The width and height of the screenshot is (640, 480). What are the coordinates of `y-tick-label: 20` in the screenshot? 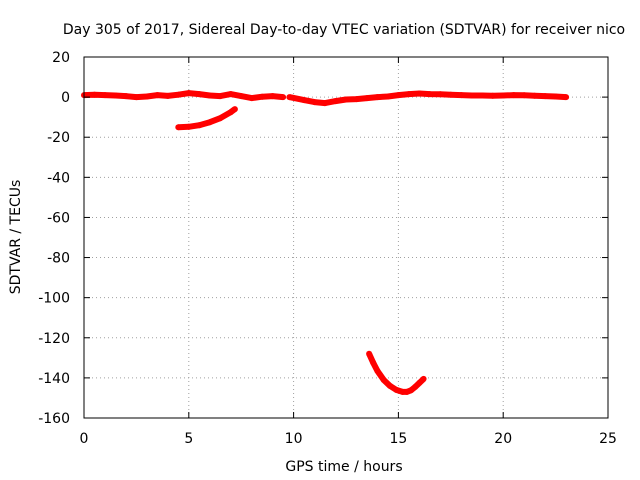 It's located at (61, 58).